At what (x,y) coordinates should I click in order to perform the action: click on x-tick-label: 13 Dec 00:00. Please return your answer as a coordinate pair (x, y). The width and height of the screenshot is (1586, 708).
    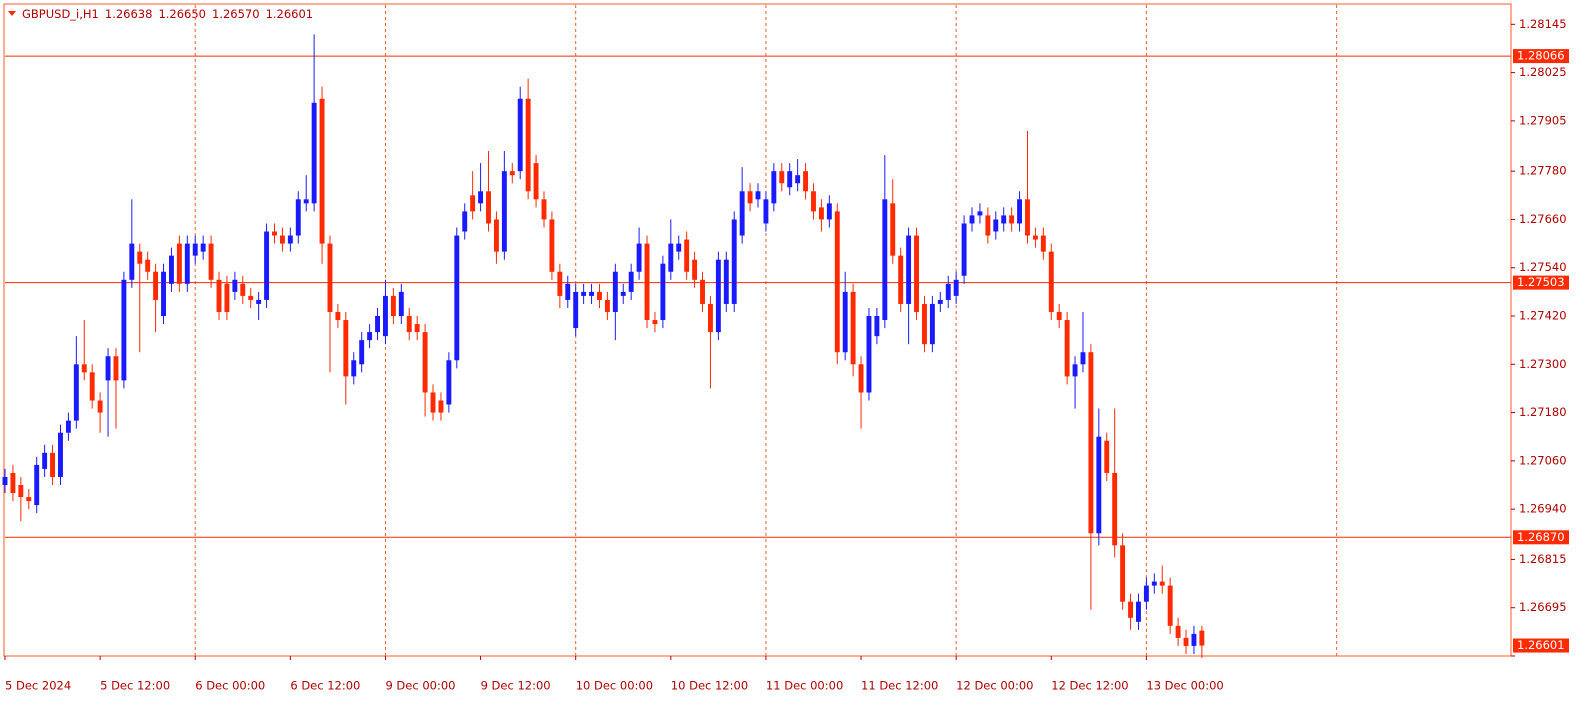
    Looking at the image, I should click on (1184, 686).